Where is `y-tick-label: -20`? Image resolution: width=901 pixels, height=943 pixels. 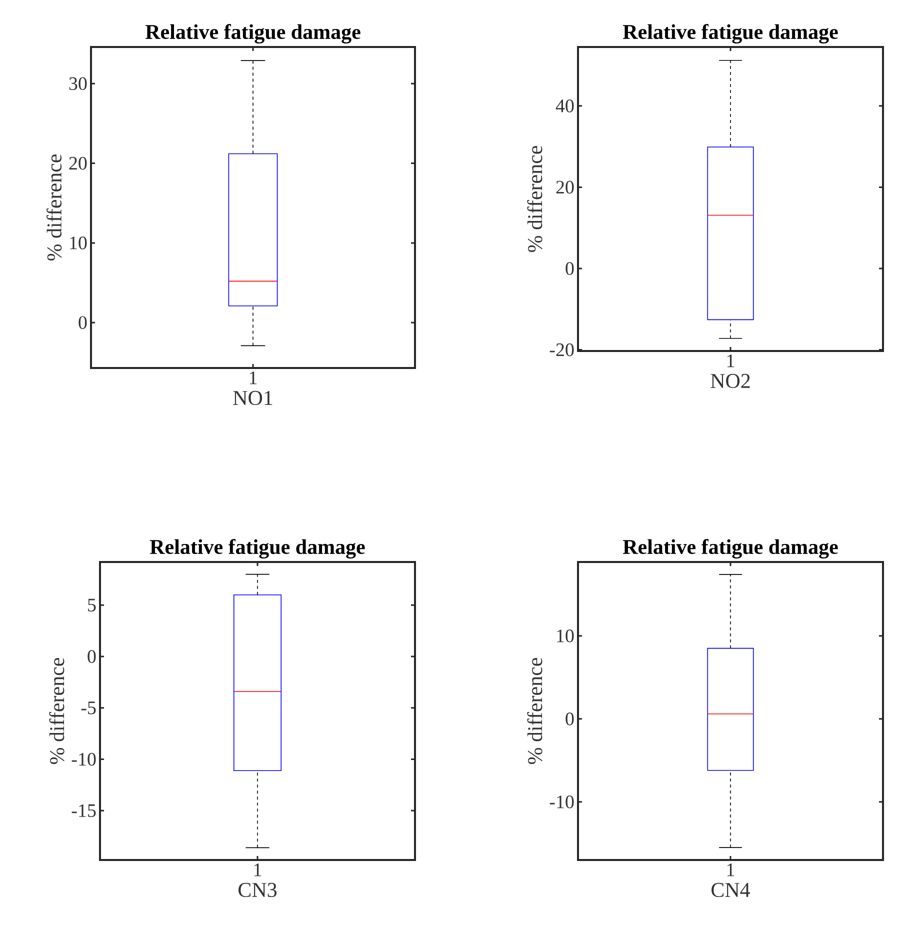
y-tick-label: -20 is located at coordinates (562, 349).